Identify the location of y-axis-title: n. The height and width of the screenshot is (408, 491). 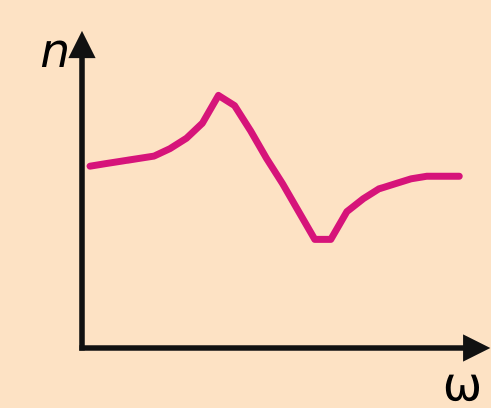
(54, 54).